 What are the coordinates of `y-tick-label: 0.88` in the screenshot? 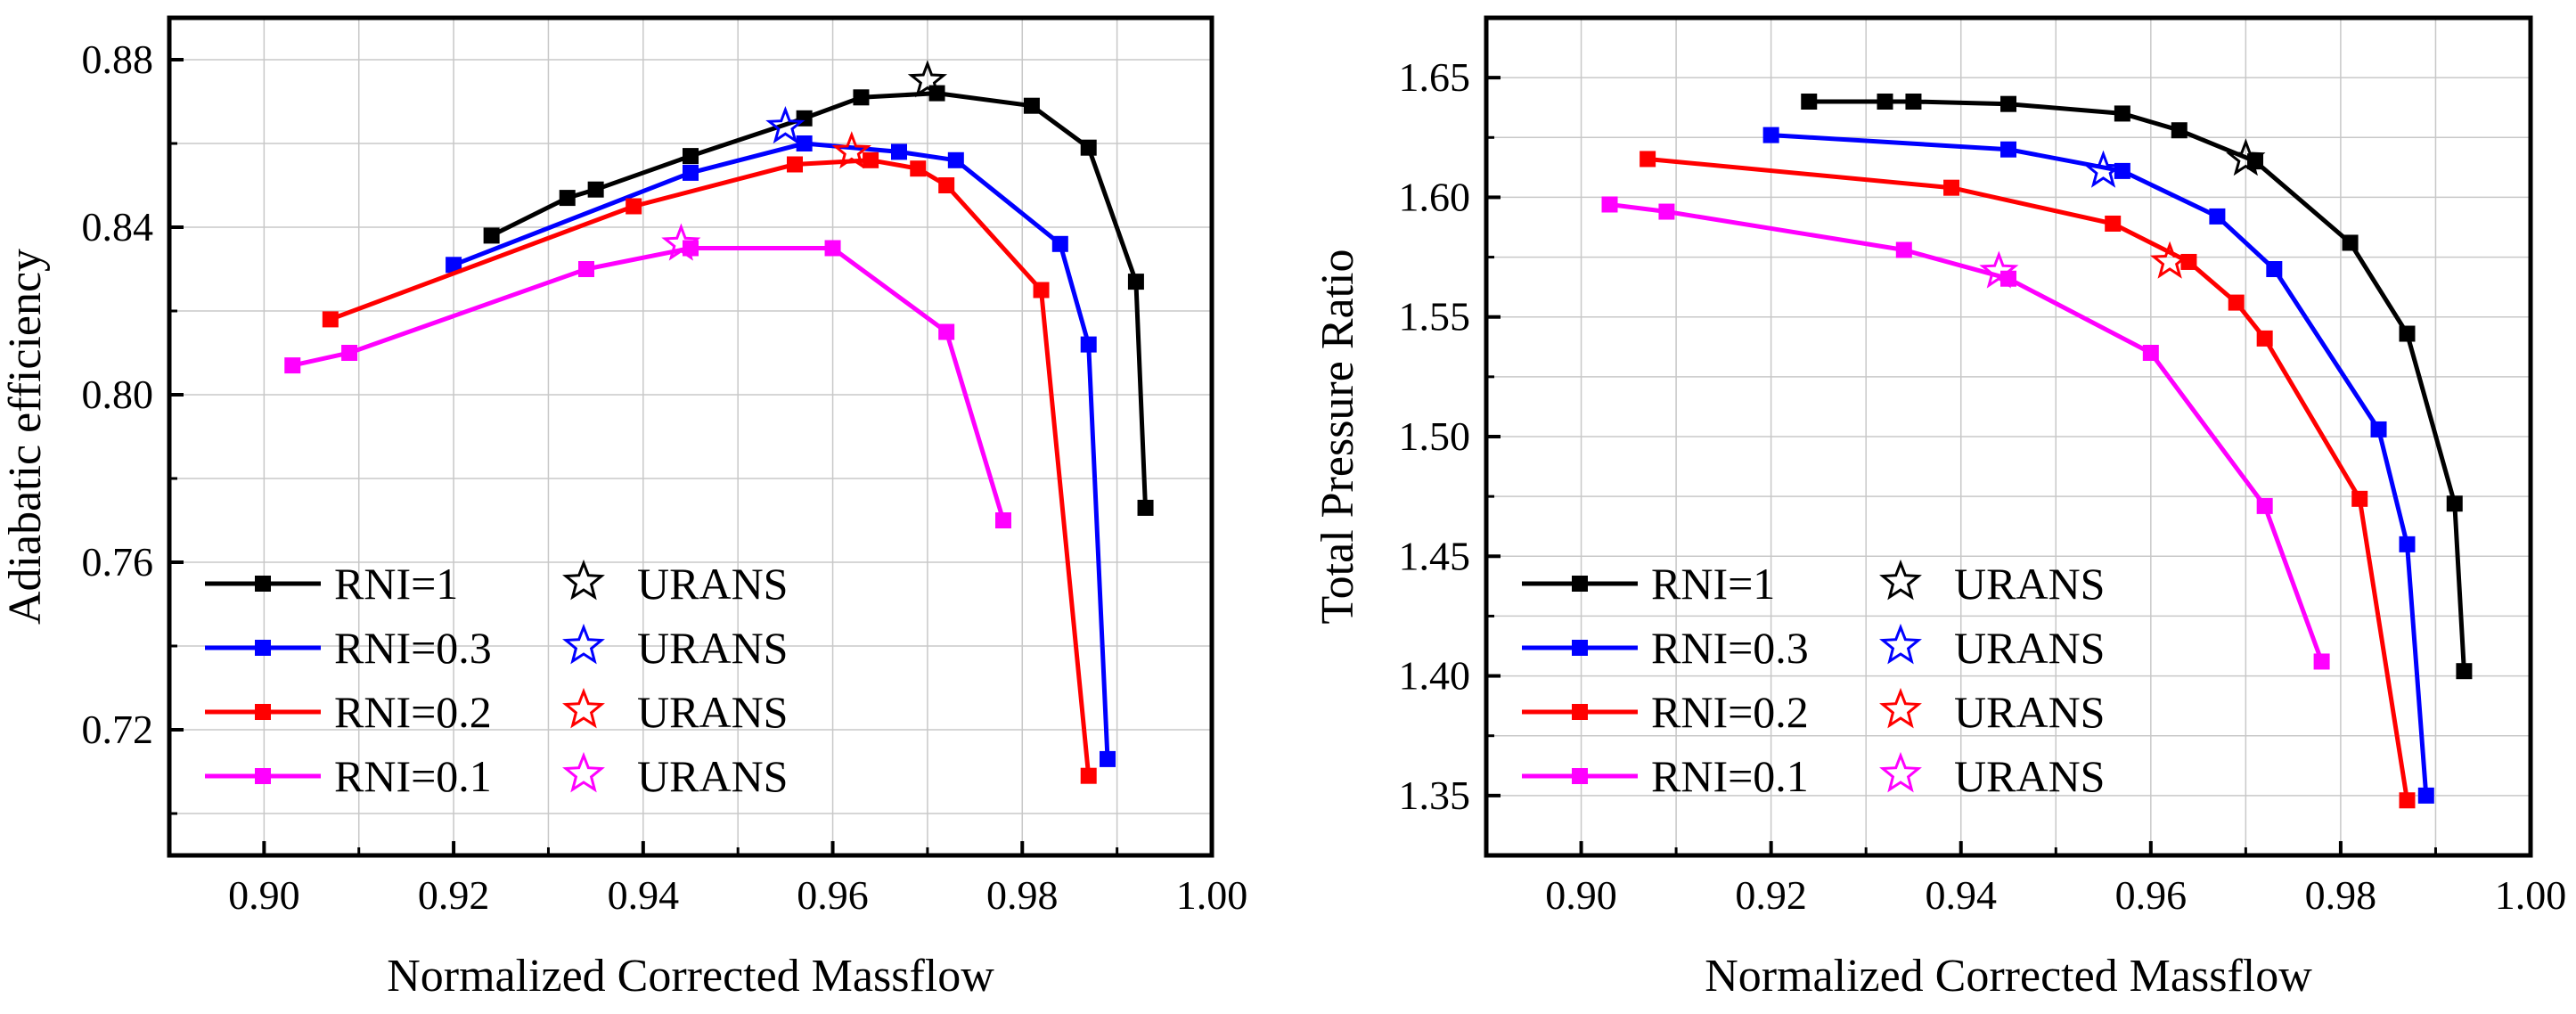 It's located at (118, 59).